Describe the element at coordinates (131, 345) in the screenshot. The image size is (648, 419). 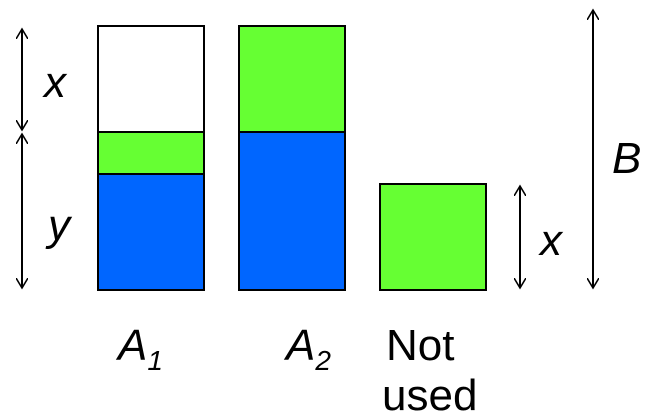
I see `a1-letter: A` at that location.